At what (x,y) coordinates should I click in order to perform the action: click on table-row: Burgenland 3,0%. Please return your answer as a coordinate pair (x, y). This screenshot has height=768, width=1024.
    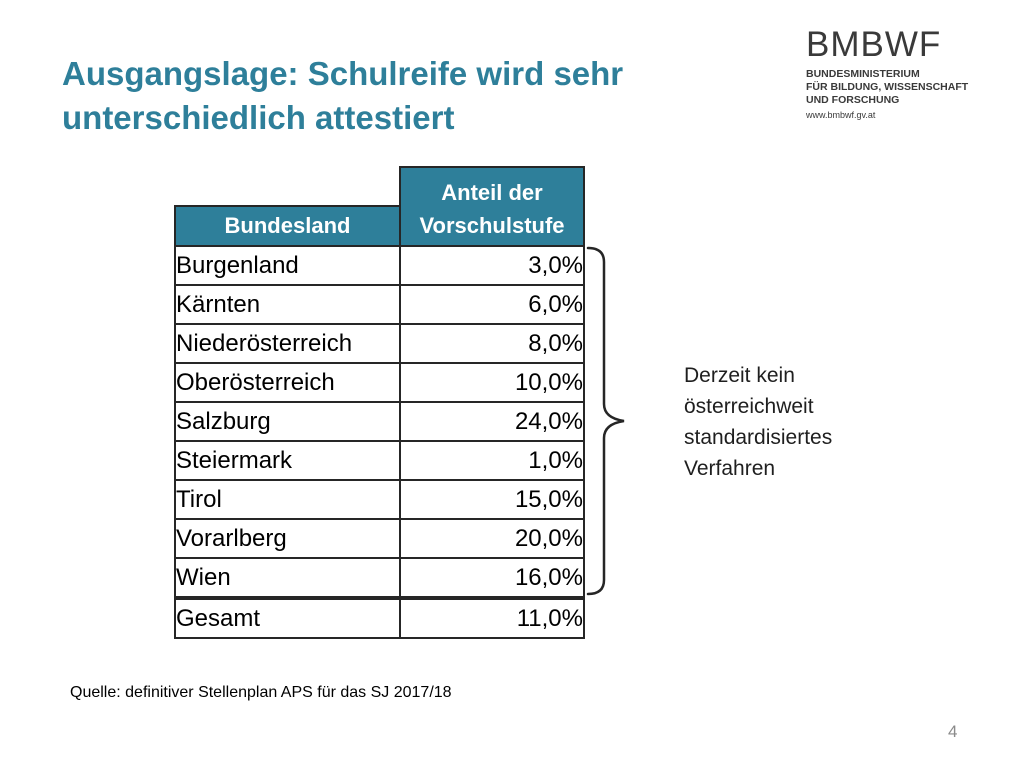
    Looking at the image, I should click on (379, 266).